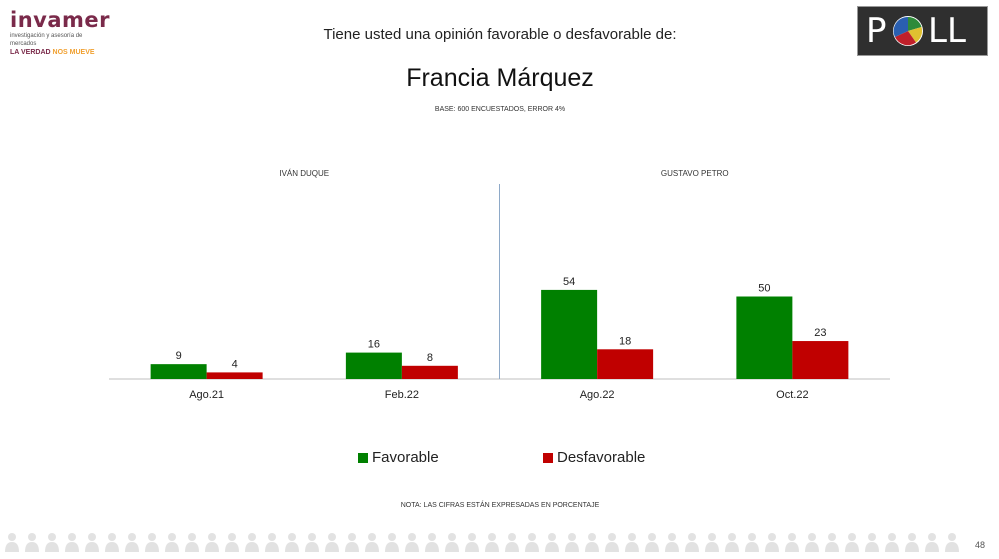 Image resolution: width=999 pixels, height=559 pixels. Describe the element at coordinates (30, 52) in the screenshot. I see `brand-tagline-main: LA VERDAD` at that location.